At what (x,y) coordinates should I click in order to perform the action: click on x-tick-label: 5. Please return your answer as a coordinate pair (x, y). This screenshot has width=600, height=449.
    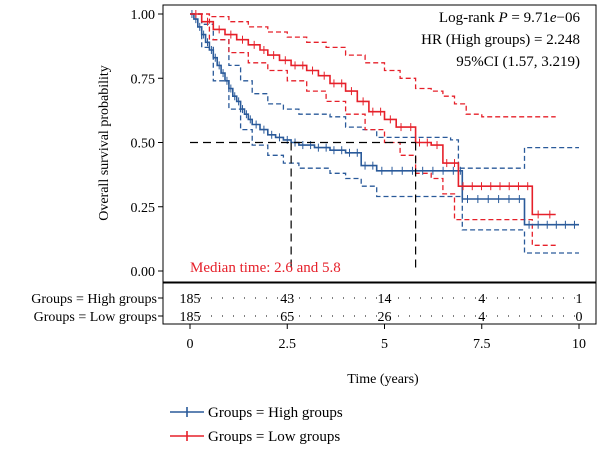
    Looking at the image, I should click on (384, 344).